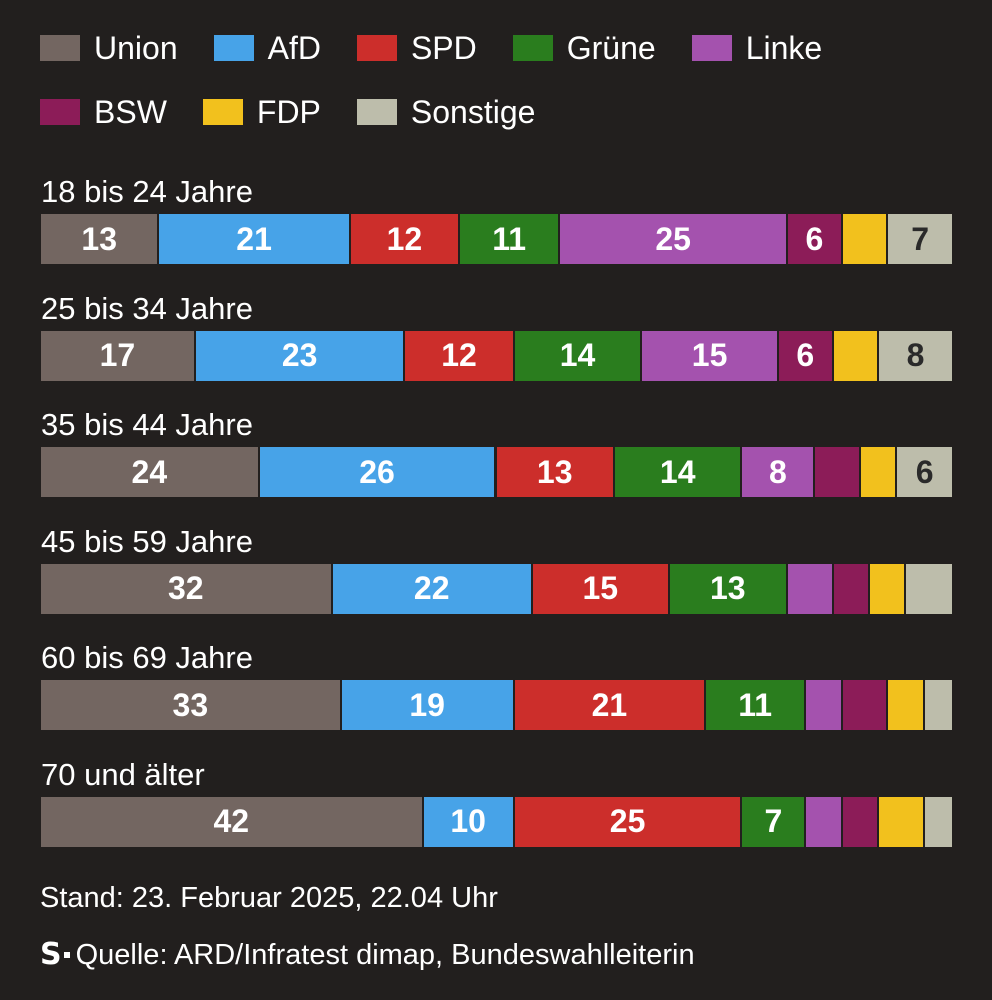 Image resolution: width=992 pixels, height=1000 pixels. I want to click on legend-item: Union, so click(109, 48).